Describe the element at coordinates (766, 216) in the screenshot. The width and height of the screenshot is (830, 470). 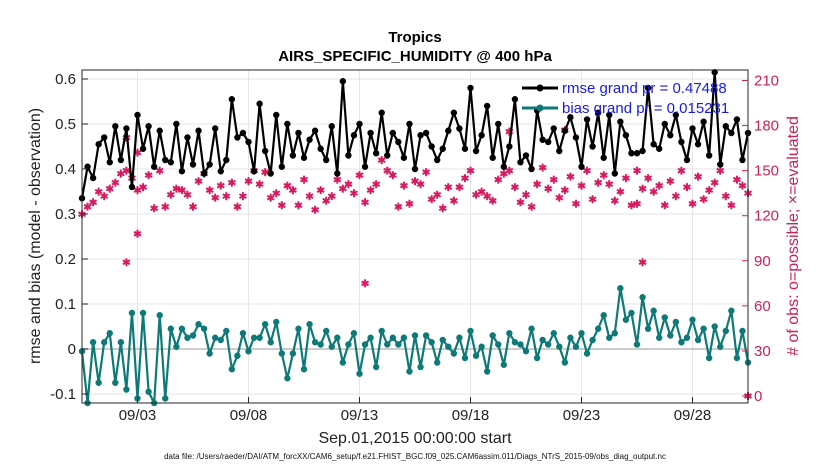
I see `y-tick-label-right: 120` at that location.